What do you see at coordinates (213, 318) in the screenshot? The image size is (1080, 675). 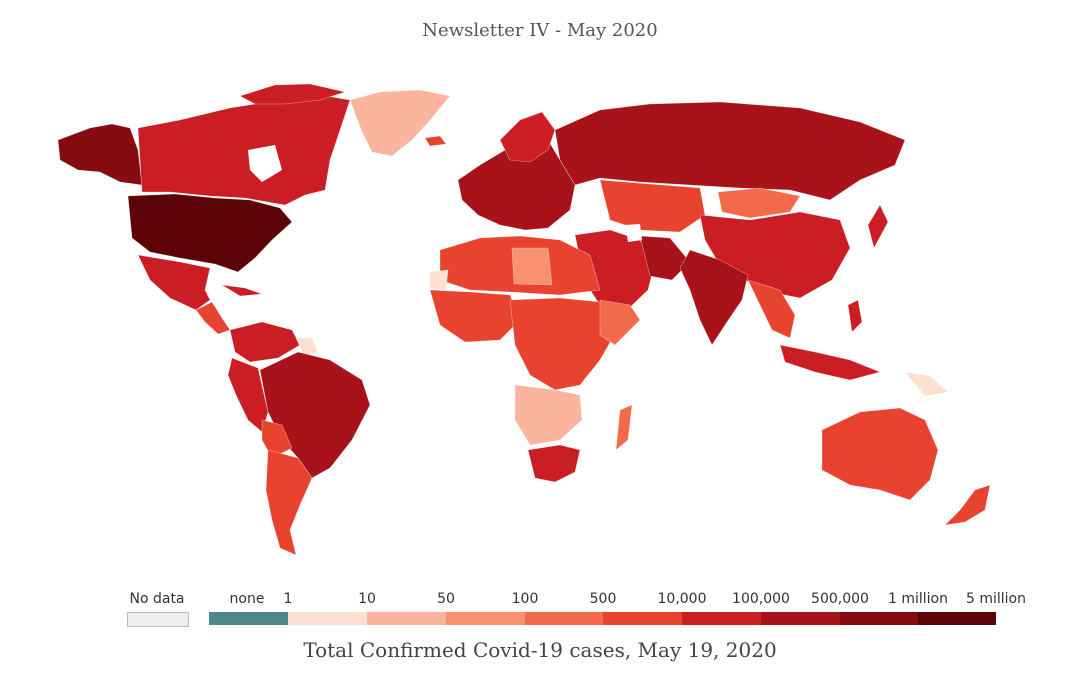 I see `region-central-america` at bounding box center [213, 318].